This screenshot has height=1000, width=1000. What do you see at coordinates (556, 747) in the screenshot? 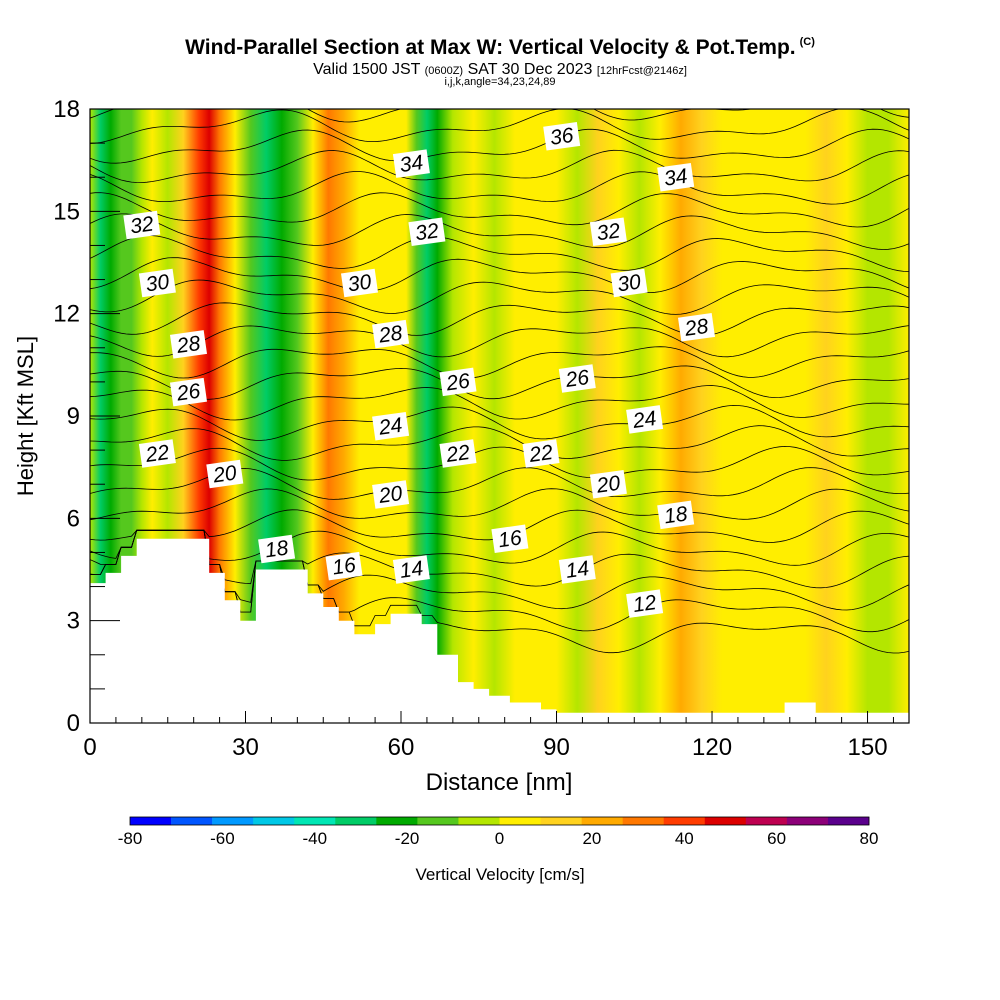
I see `x-tick-label: 90` at bounding box center [556, 747].